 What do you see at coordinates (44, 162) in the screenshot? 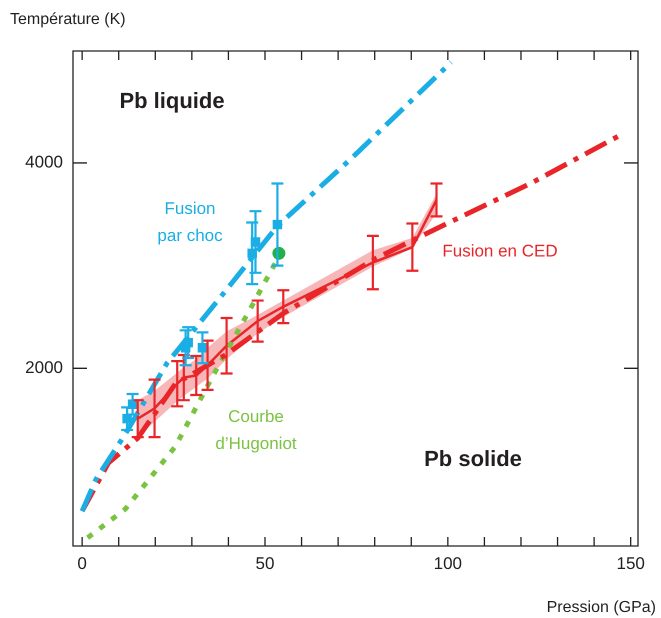
I see `y-tick-label: 4000` at bounding box center [44, 162].